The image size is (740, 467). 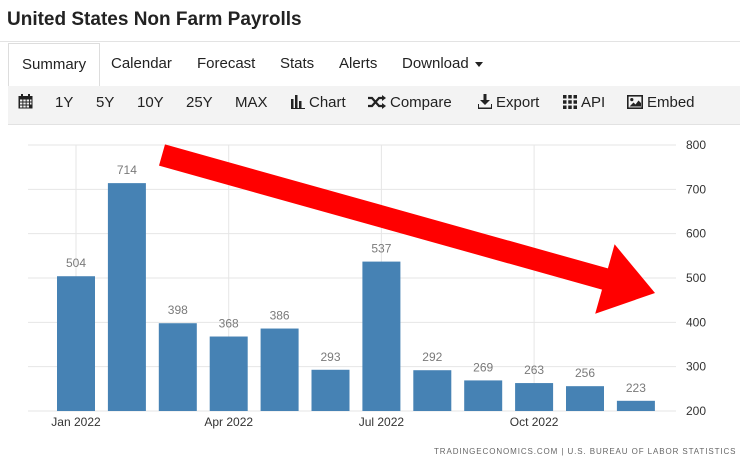 What do you see at coordinates (298, 102) in the screenshot?
I see `bar-chart-icon` at bounding box center [298, 102].